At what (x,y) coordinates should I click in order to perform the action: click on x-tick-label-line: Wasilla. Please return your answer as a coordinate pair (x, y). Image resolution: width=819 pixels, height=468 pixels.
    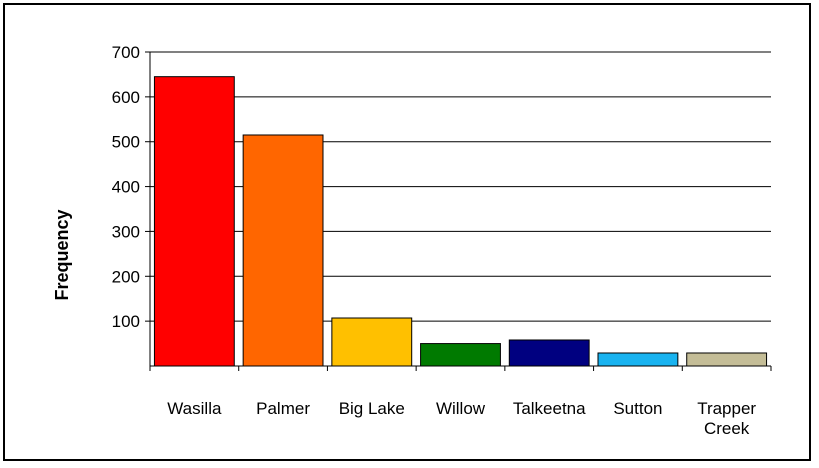
    Looking at the image, I should click on (194, 408).